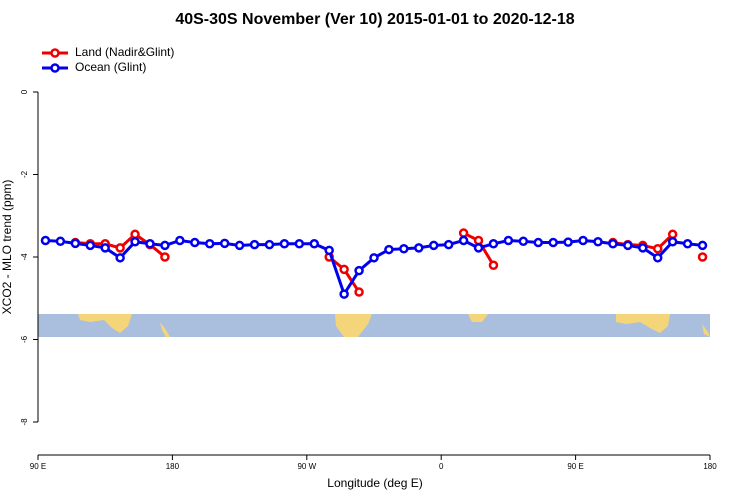 This screenshot has height=500, width=750. Describe the element at coordinates (374, 483) in the screenshot. I see `x-axis-label: Longitude (deg E)` at that location.